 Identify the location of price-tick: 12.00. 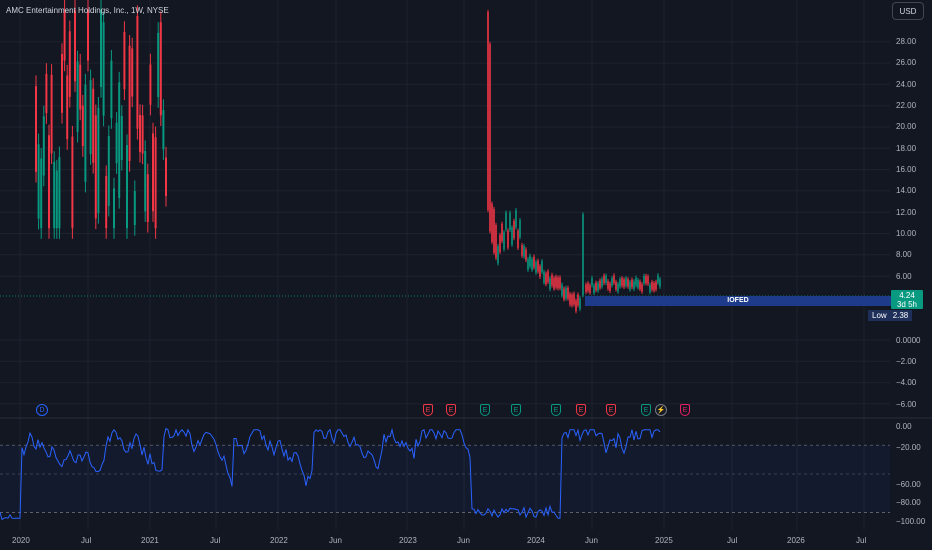
(906, 212).